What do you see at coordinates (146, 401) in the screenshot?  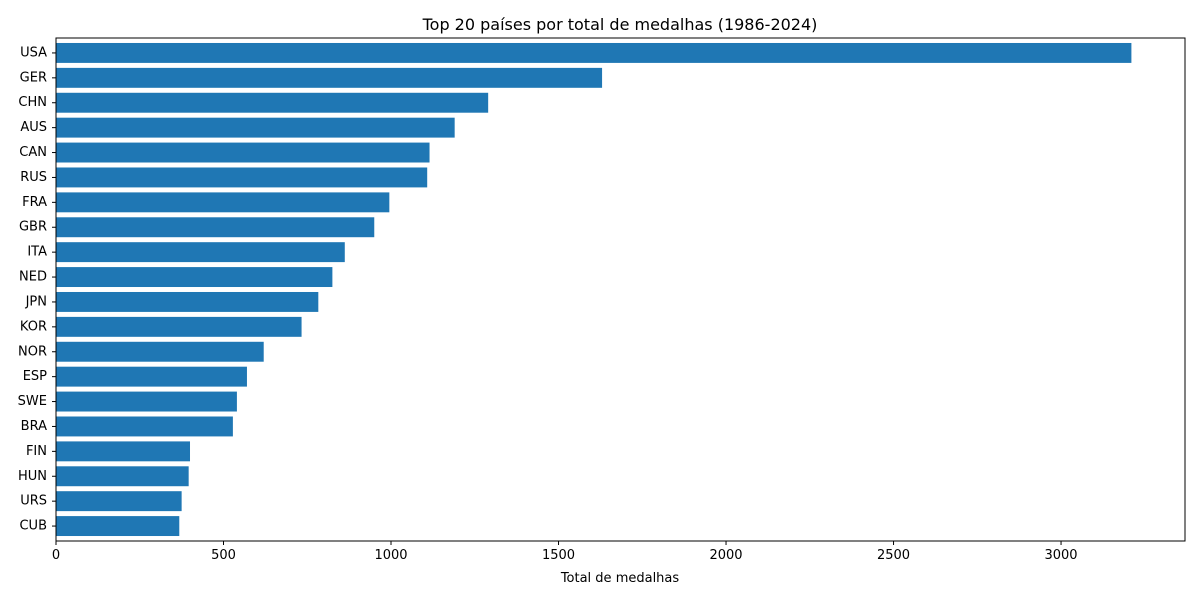 I see `bar-swe` at bounding box center [146, 401].